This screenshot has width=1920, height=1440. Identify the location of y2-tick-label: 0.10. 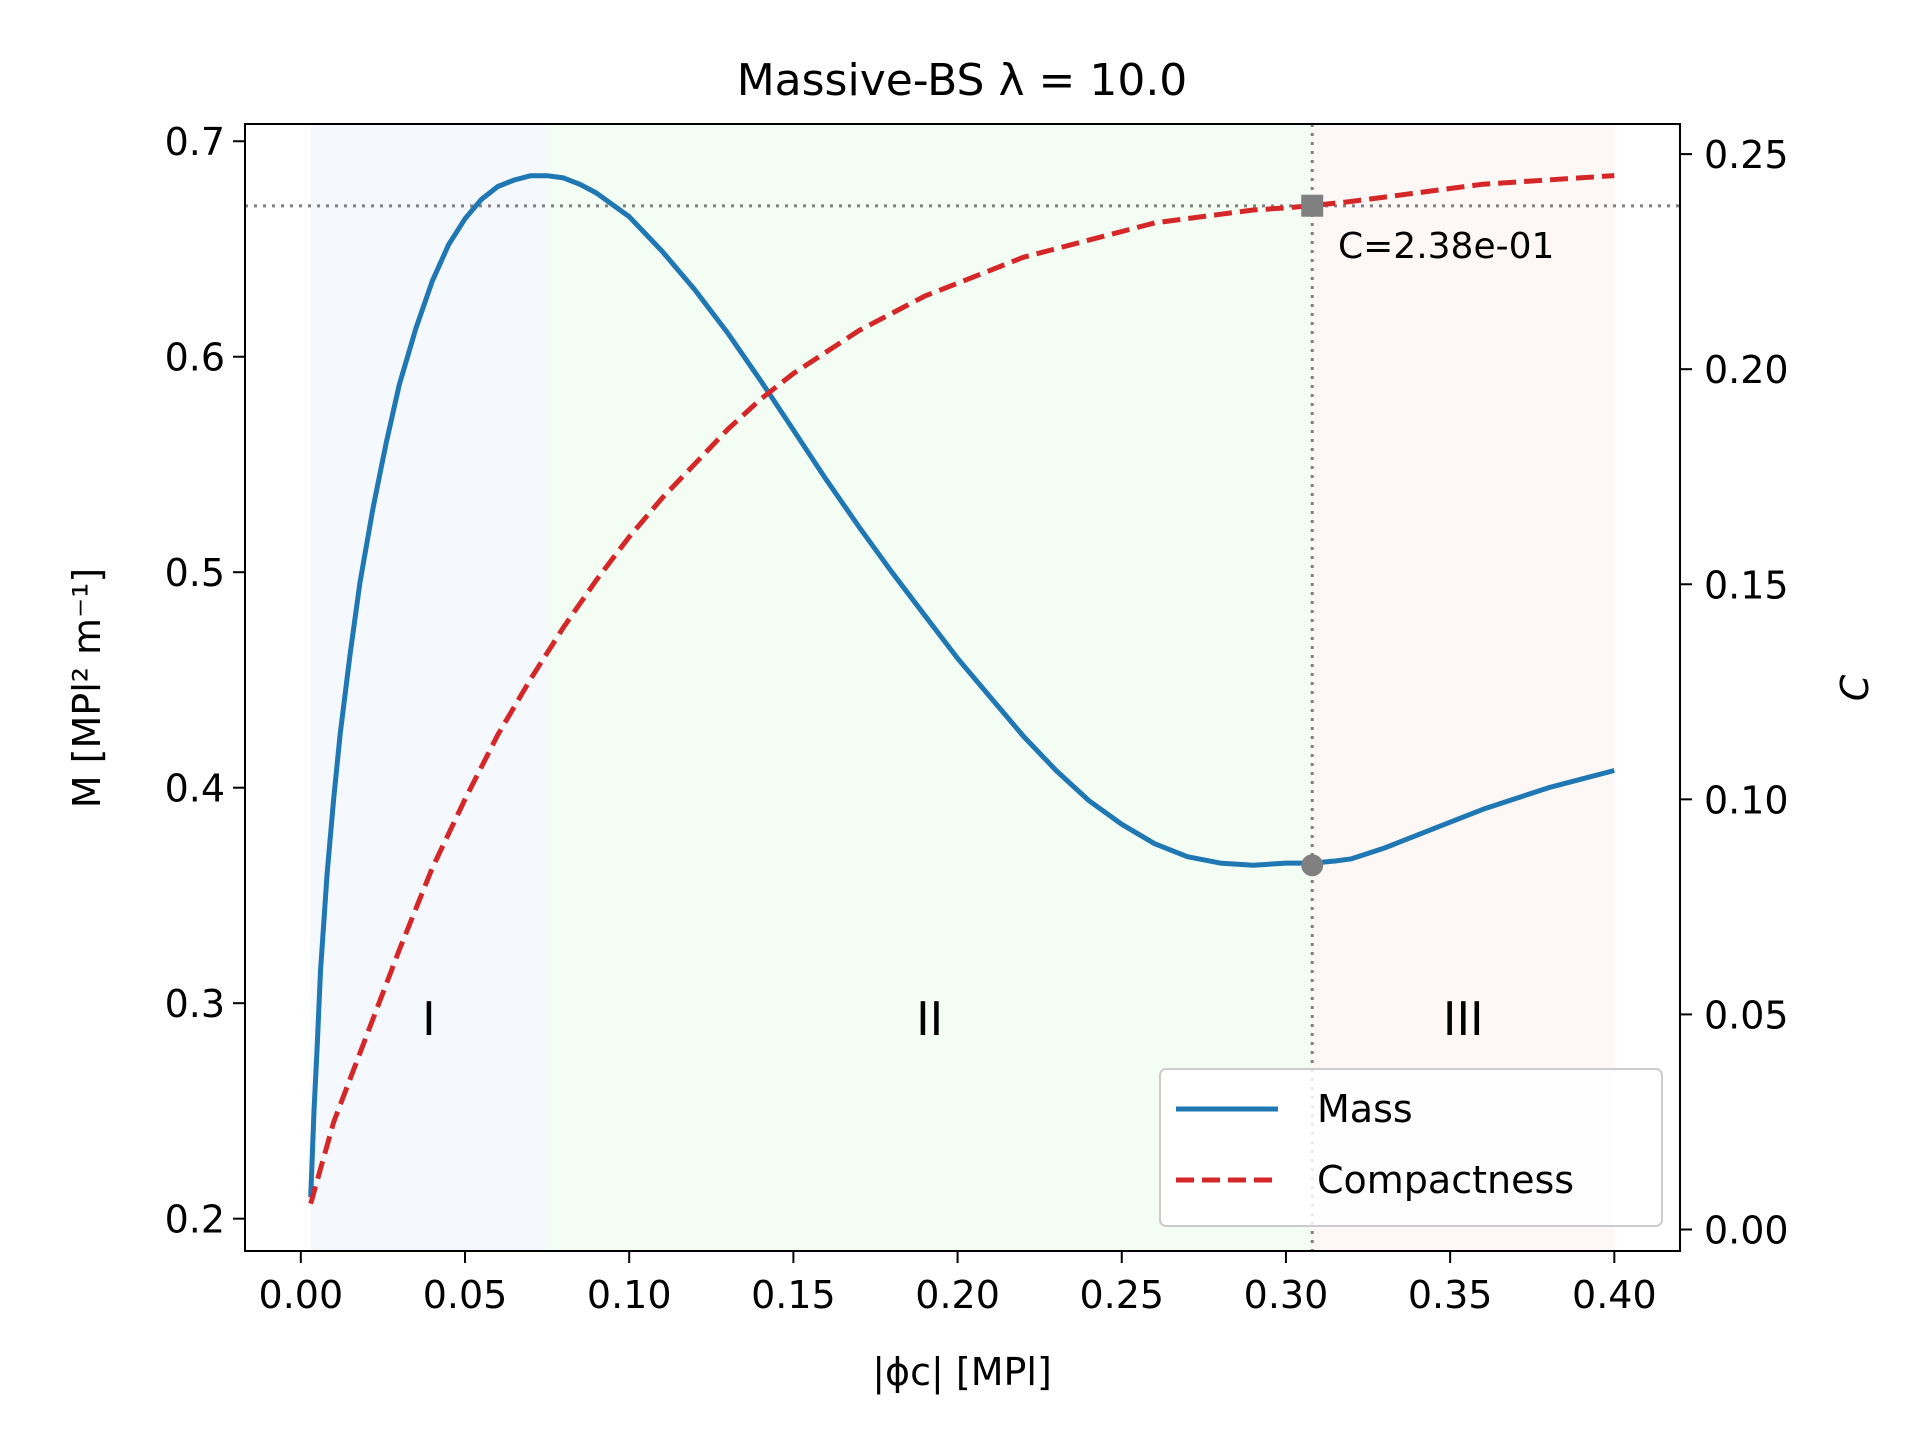
(1746, 800).